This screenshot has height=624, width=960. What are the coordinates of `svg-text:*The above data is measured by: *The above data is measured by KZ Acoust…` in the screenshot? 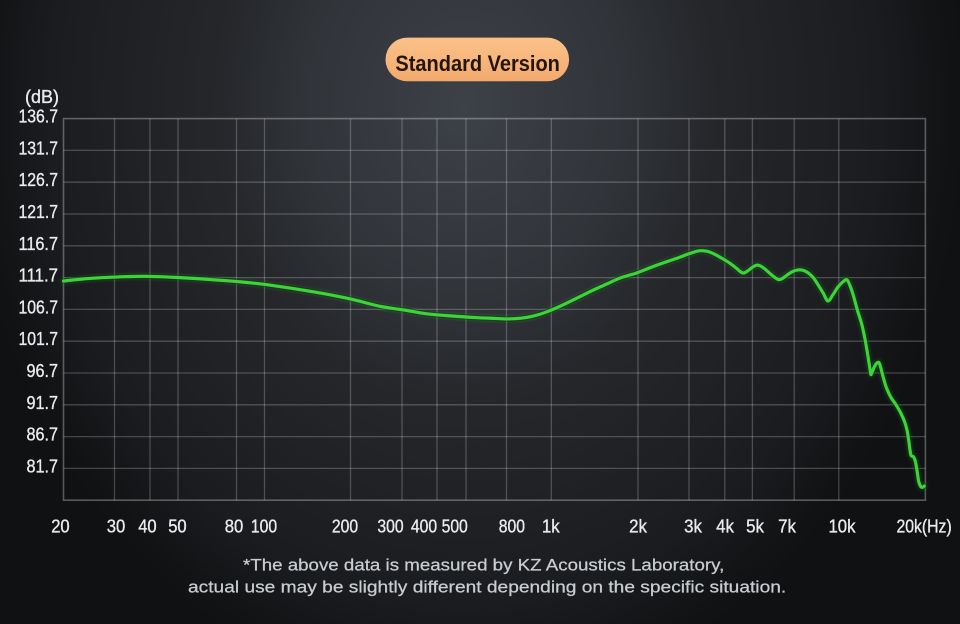 It's located at (483, 565).